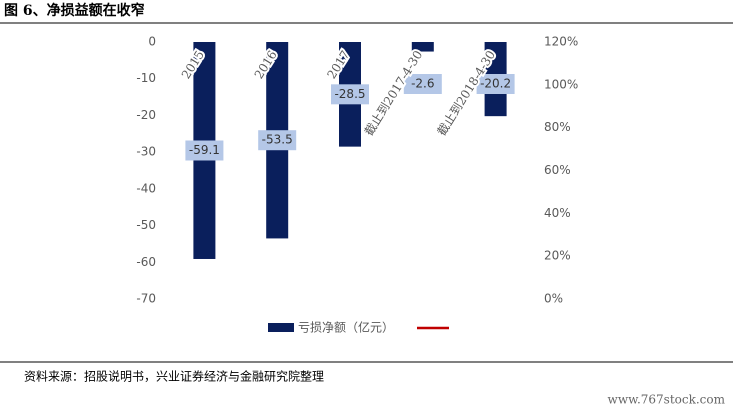 This screenshot has width=733, height=412. What do you see at coordinates (553, 299) in the screenshot?
I see `y2-tick-label: 0%` at bounding box center [553, 299].